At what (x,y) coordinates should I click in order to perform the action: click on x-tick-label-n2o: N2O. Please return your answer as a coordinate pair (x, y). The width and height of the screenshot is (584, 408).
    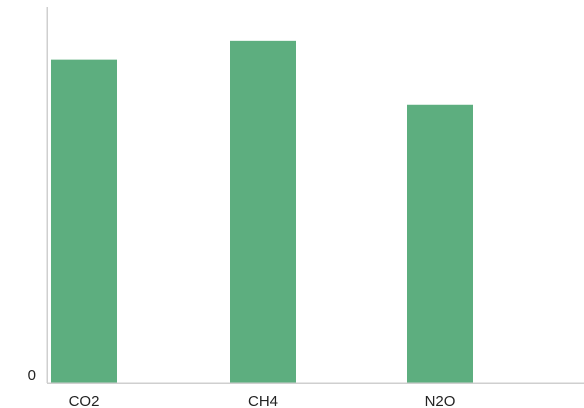
    Looking at the image, I should click on (440, 400).